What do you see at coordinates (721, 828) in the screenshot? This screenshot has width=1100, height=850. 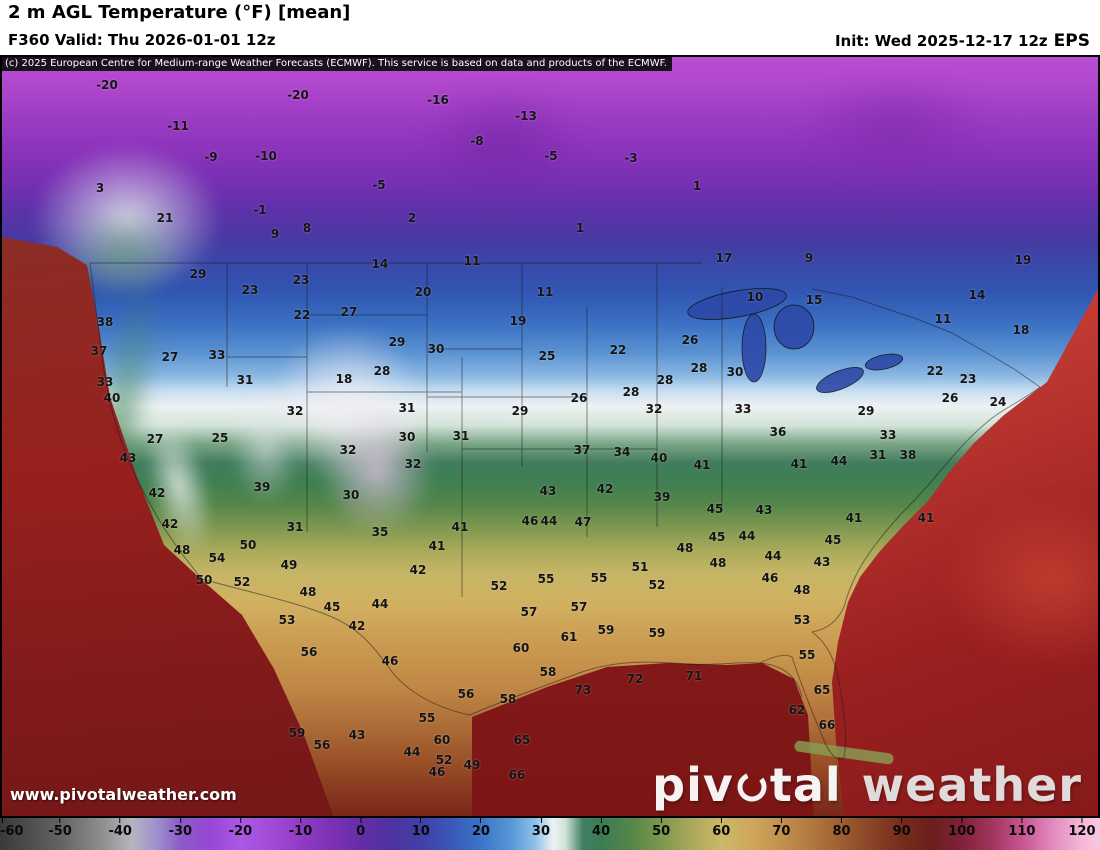 I see `colorbar-tick: 60` at bounding box center [721, 828].